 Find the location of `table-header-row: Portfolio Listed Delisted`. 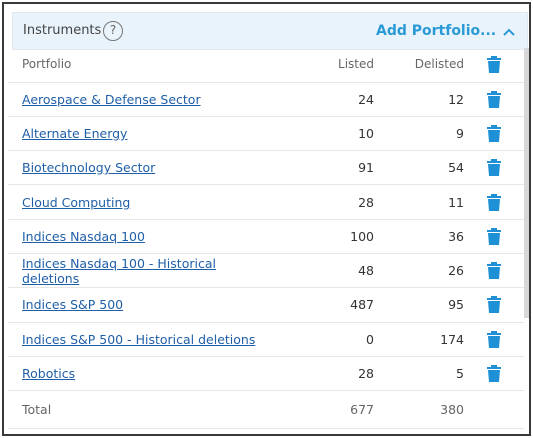

table-header-row: Portfolio Listed Delisted is located at coordinates (266, 65).